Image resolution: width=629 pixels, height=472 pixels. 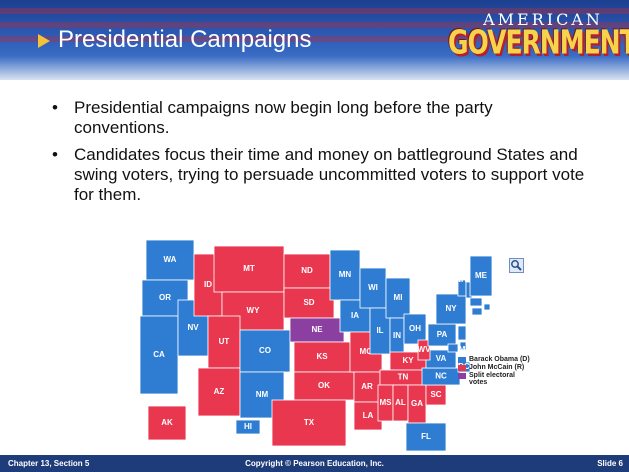 I want to click on state-label: MD, so click(x=465, y=349).